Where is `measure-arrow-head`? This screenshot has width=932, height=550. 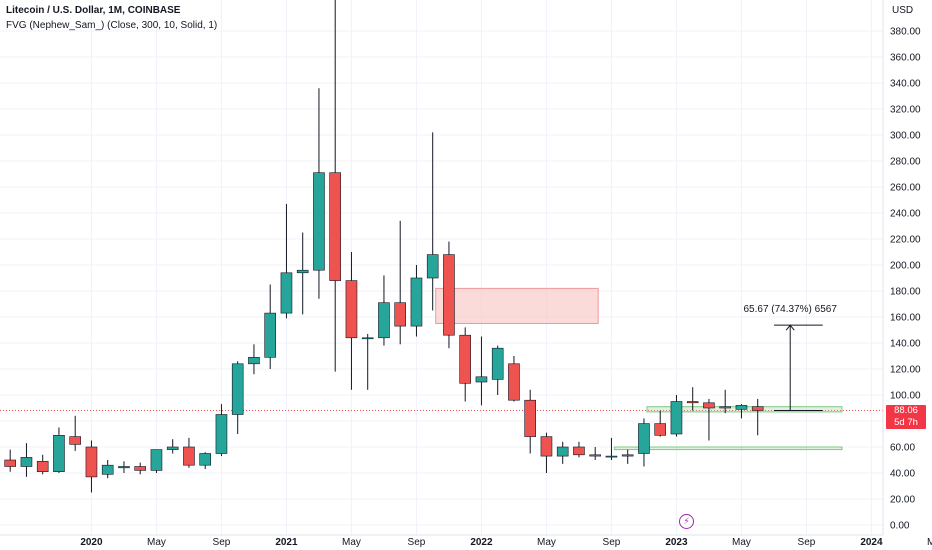 measure-arrow-head is located at coordinates (790, 327).